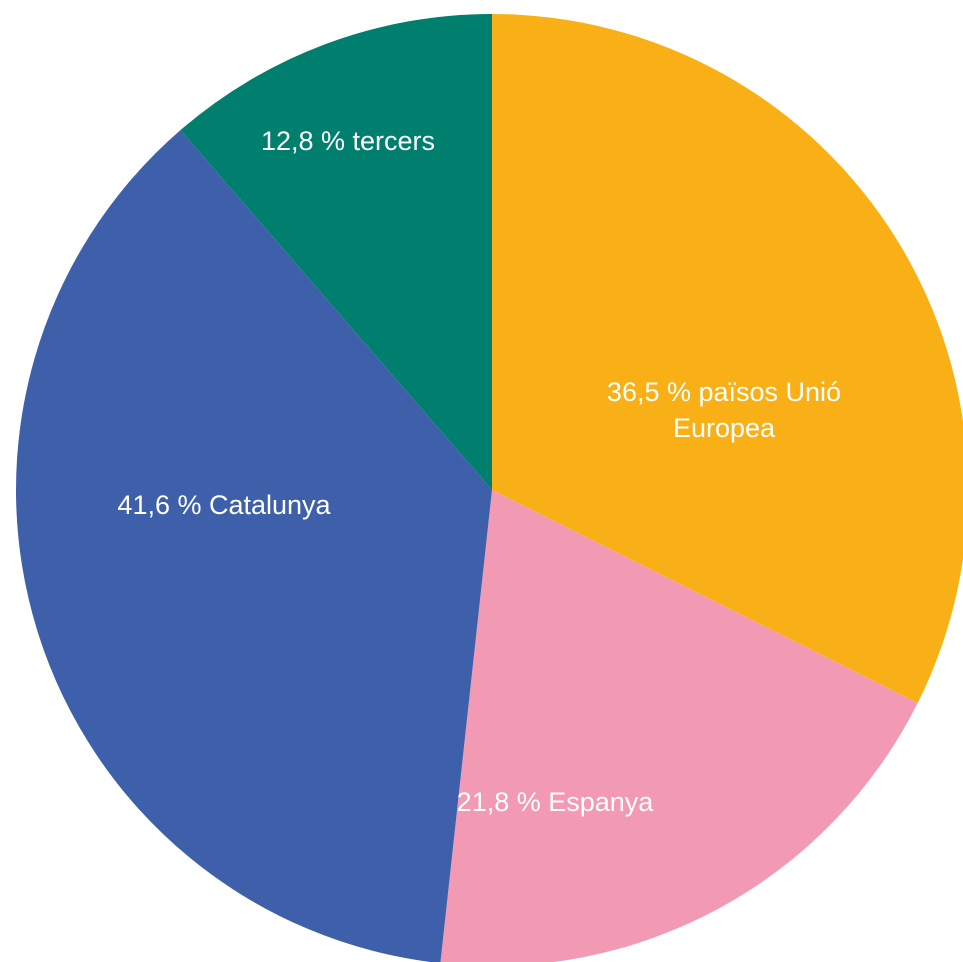 The width and height of the screenshot is (963, 962). I want to click on pie-slice-label: 41,6 % Catalunya, so click(224, 505).